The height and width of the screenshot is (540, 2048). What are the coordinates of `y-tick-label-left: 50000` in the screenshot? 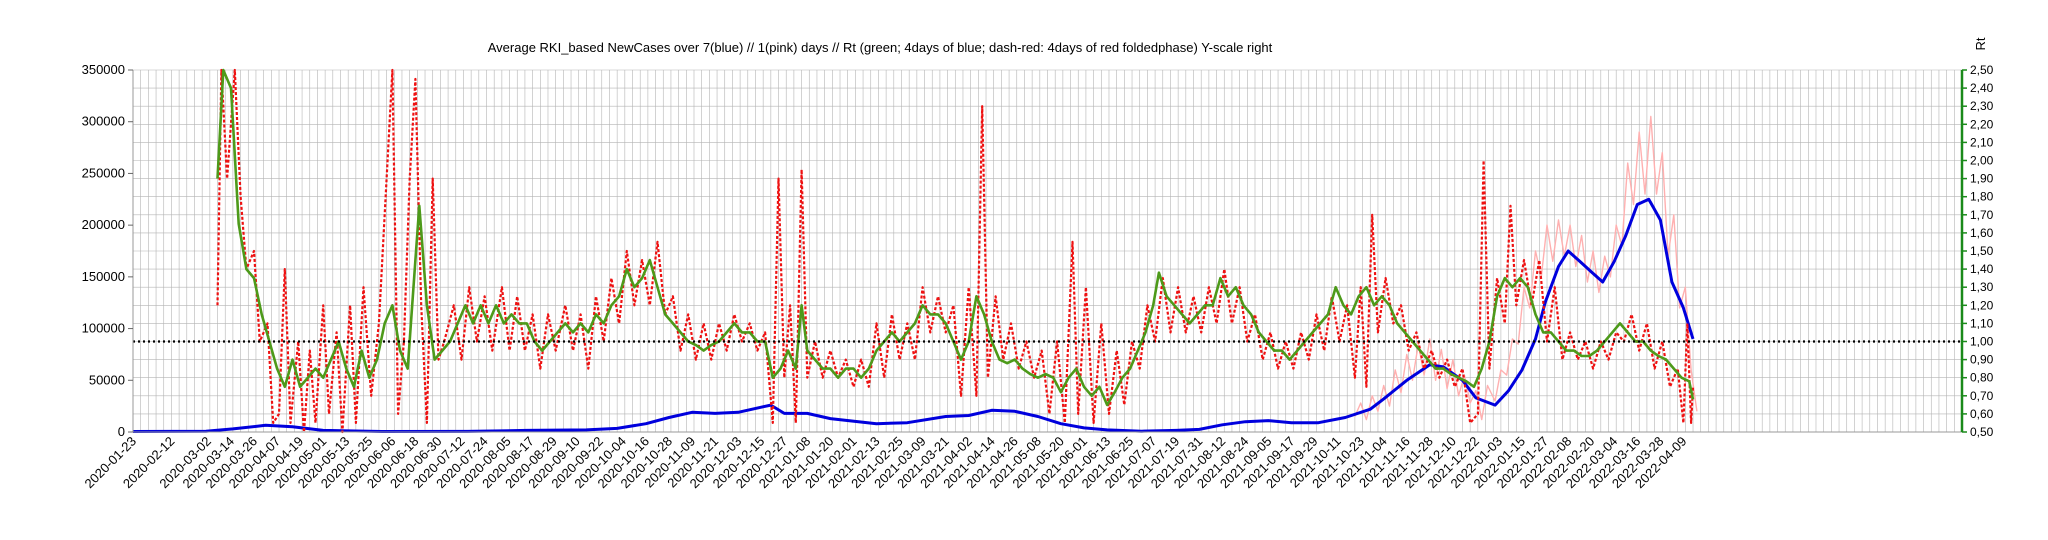 It's located at (107, 379).